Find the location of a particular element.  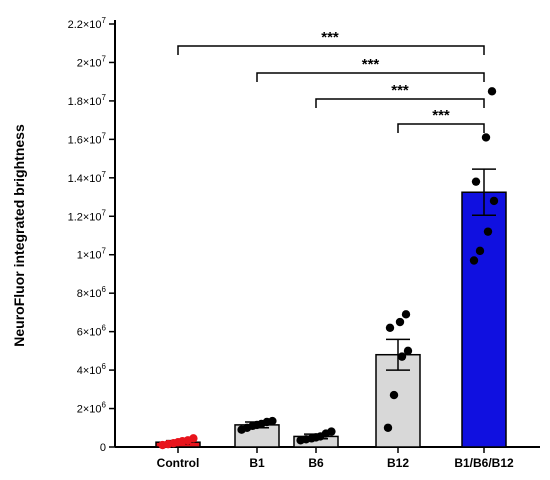

x-tick-label: B12 is located at coordinates (398, 463).